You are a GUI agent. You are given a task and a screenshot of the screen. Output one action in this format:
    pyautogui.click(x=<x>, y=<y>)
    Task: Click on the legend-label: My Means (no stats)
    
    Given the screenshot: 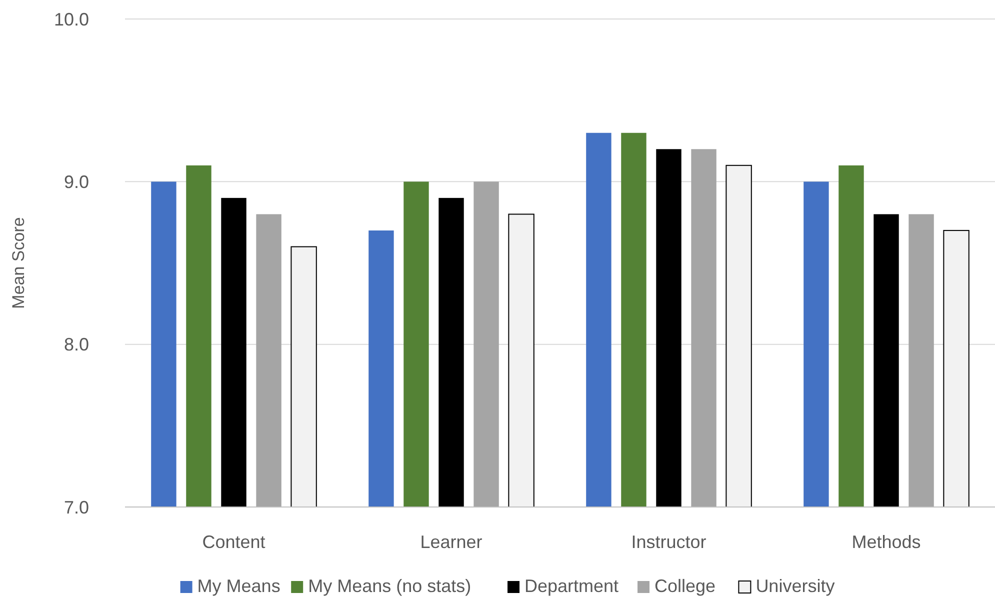 What is the action you would take?
    pyautogui.click(x=390, y=586)
    